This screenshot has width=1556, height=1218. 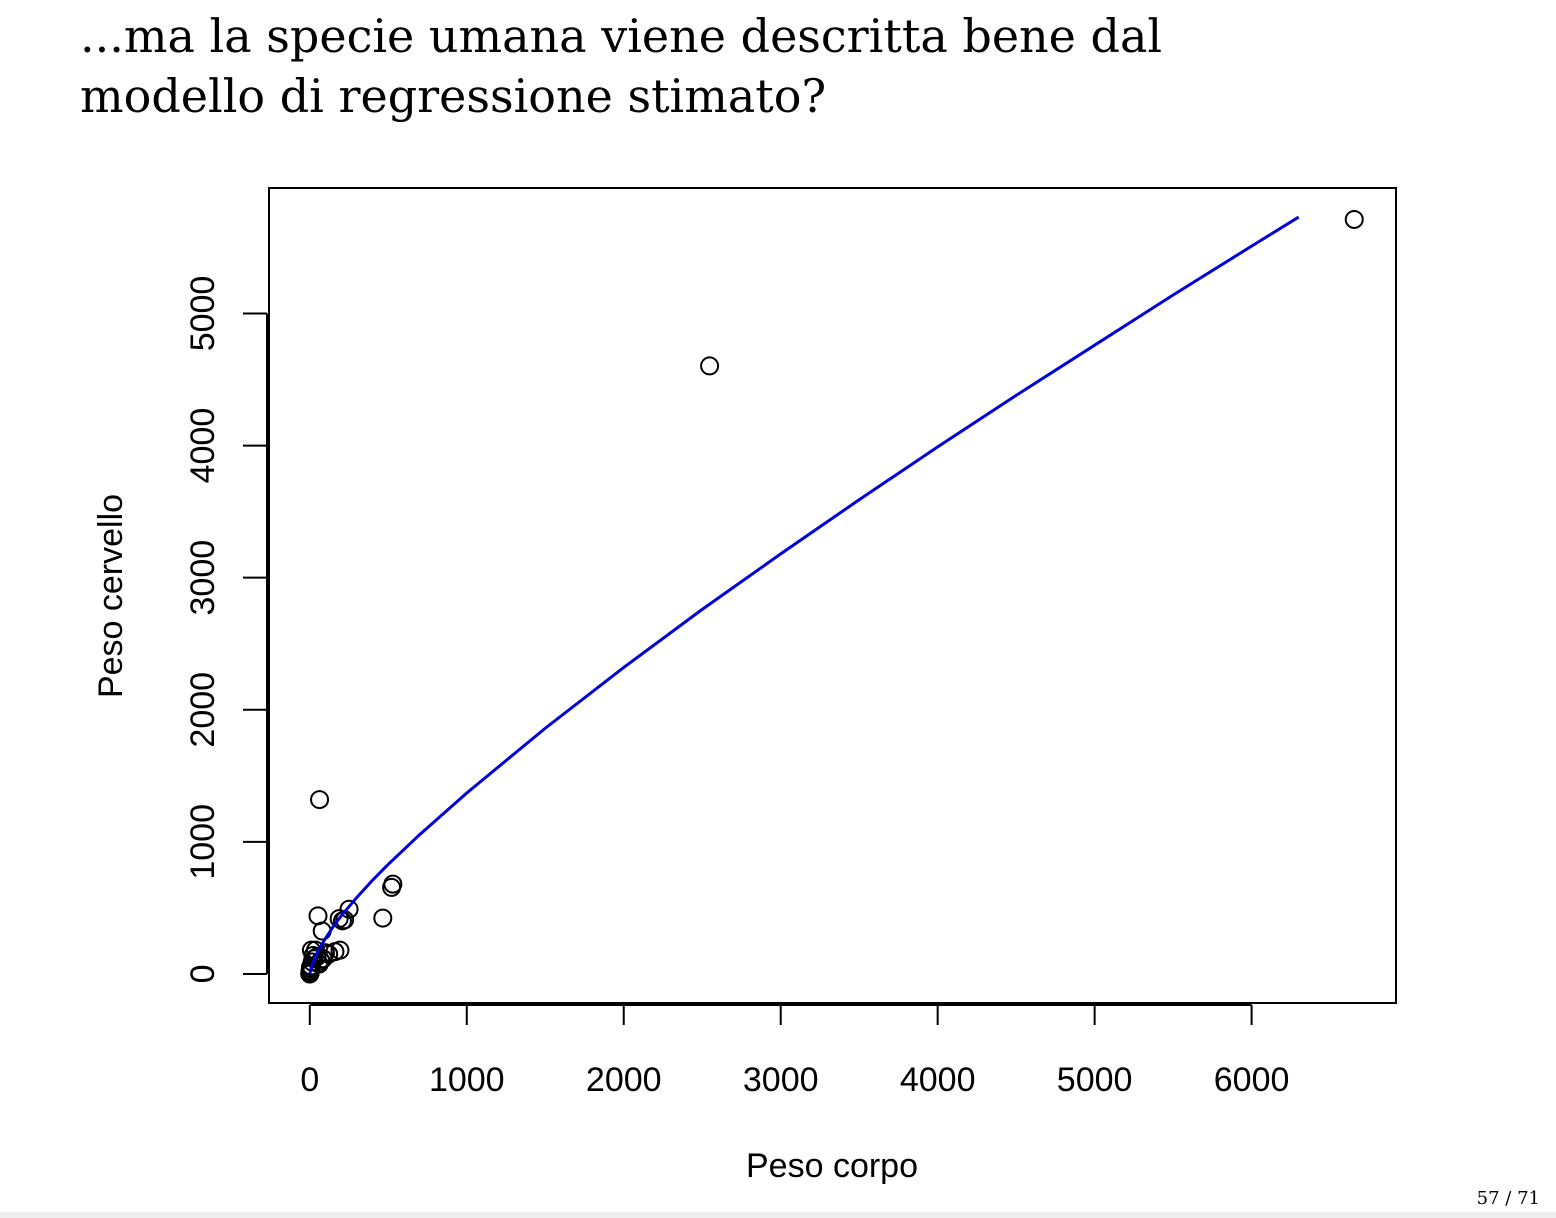 I want to click on bottom-bar, so click(x=778, y=1215).